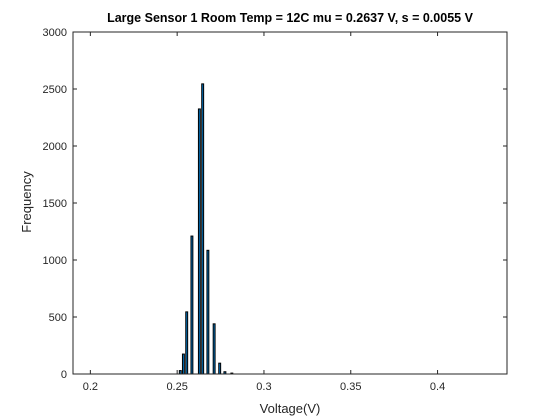 The image size is (560, 420). I want to click on x-axis-label: Voltage(V), so click(290, 408).